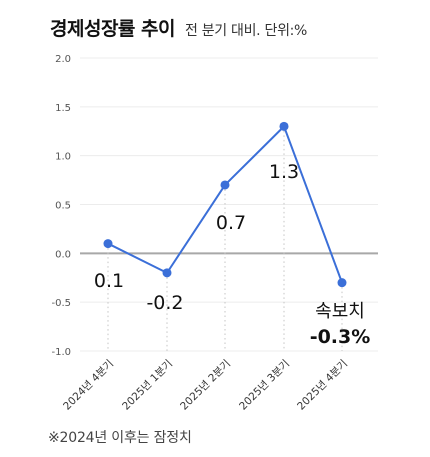  Describe the element at coordinates (164, 303) in the screenshot. I see `data-label: -0.2` at that location.